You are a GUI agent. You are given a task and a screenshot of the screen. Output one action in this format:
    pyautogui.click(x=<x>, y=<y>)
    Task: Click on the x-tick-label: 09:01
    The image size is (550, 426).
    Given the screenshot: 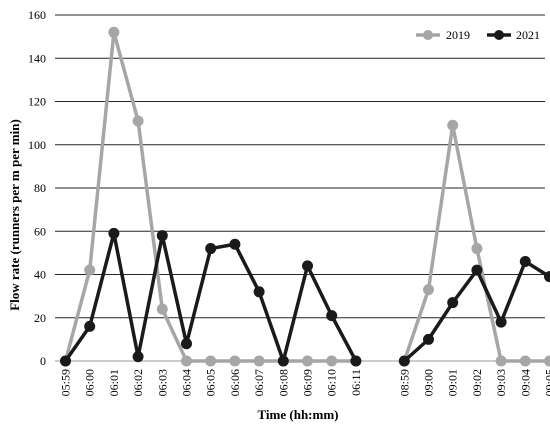 What is the action you would take?
    pyautogui.click(x=453, y=382)
    